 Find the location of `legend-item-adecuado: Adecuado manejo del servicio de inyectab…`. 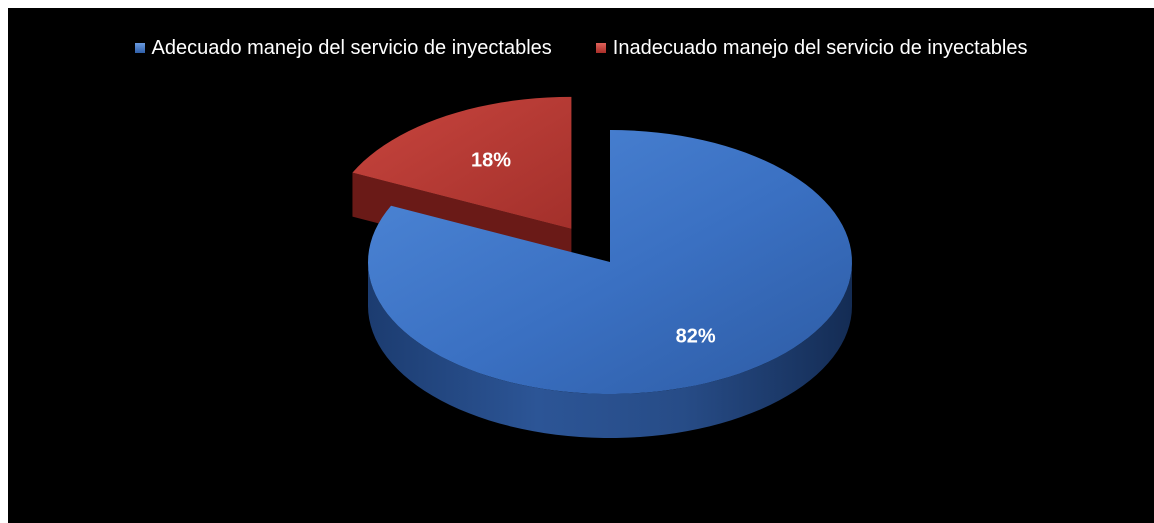

legend-item-adecuado: Adecuado manejo del servicio de inyectab… is located at coordinates (343, 48).